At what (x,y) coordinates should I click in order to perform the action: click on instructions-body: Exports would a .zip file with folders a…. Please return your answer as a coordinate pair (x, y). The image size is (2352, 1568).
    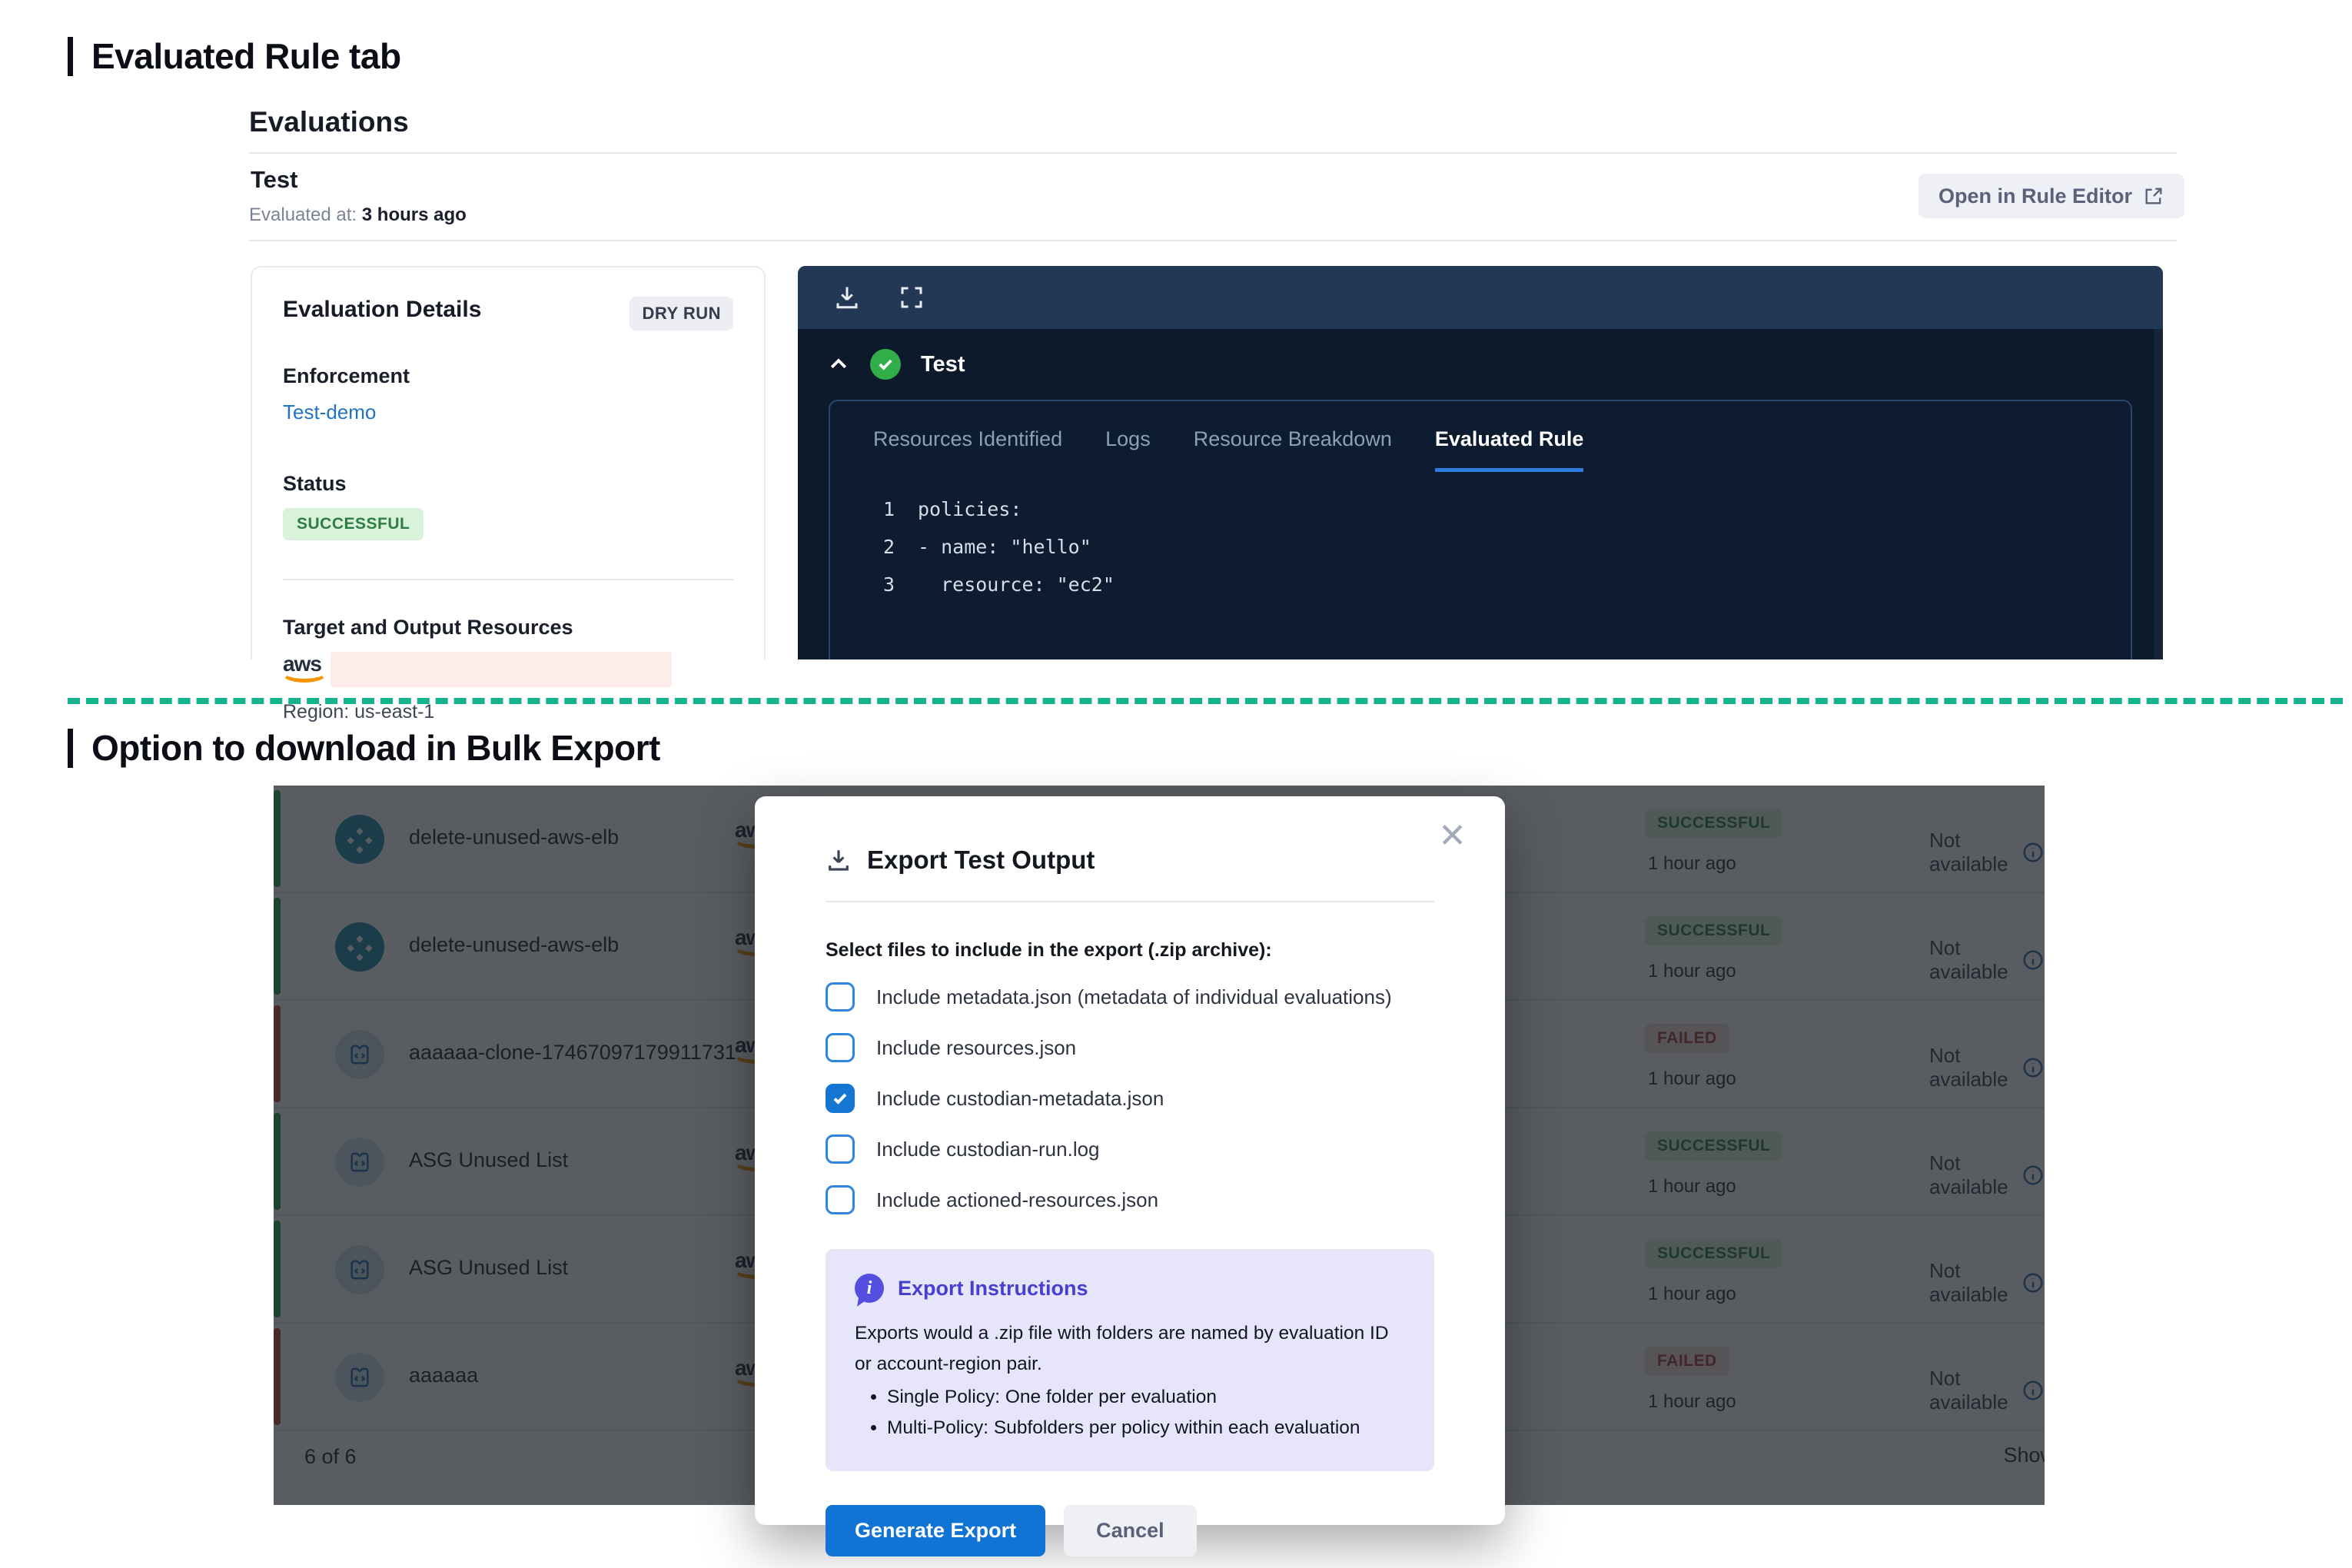
    Looking at the image, I should click on (1122, 1348).